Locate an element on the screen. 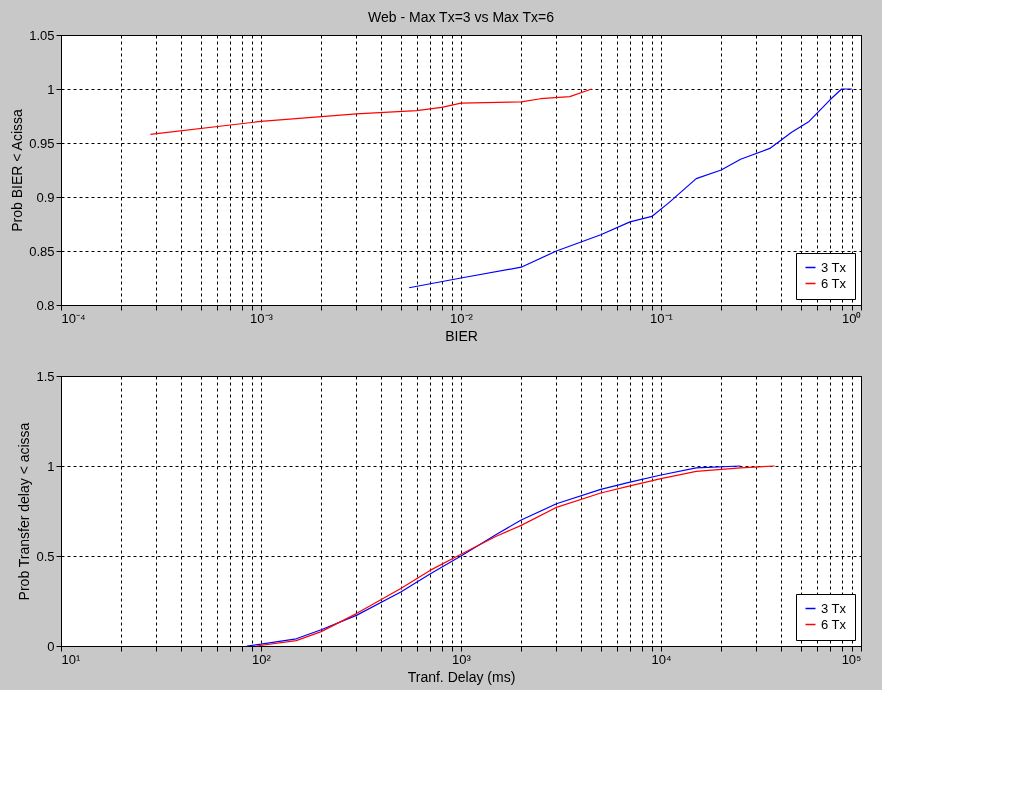  x-tick-label: 10⁻¹ is located at coordinates (662, 318).